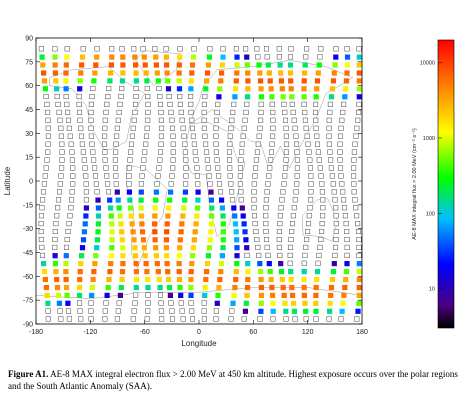  What do you see at coordinates (36, 332) in the screenshot?
I see `x-tick-label: -180` at bounding box center [36, 332].